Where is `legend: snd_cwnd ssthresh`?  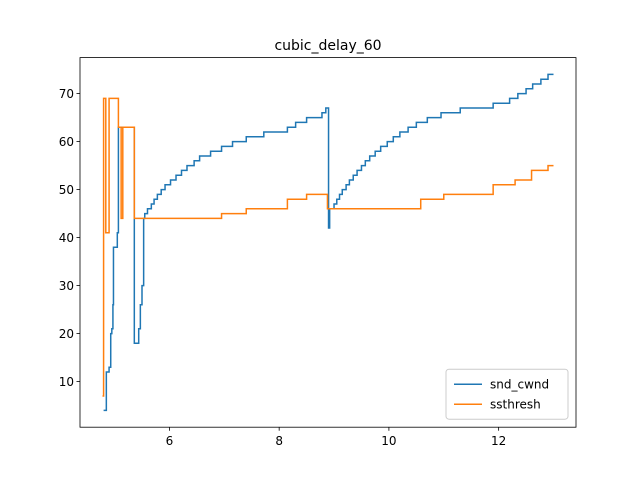
legend: snd_cwnd ssthresh is located at coordinates (507, 394).